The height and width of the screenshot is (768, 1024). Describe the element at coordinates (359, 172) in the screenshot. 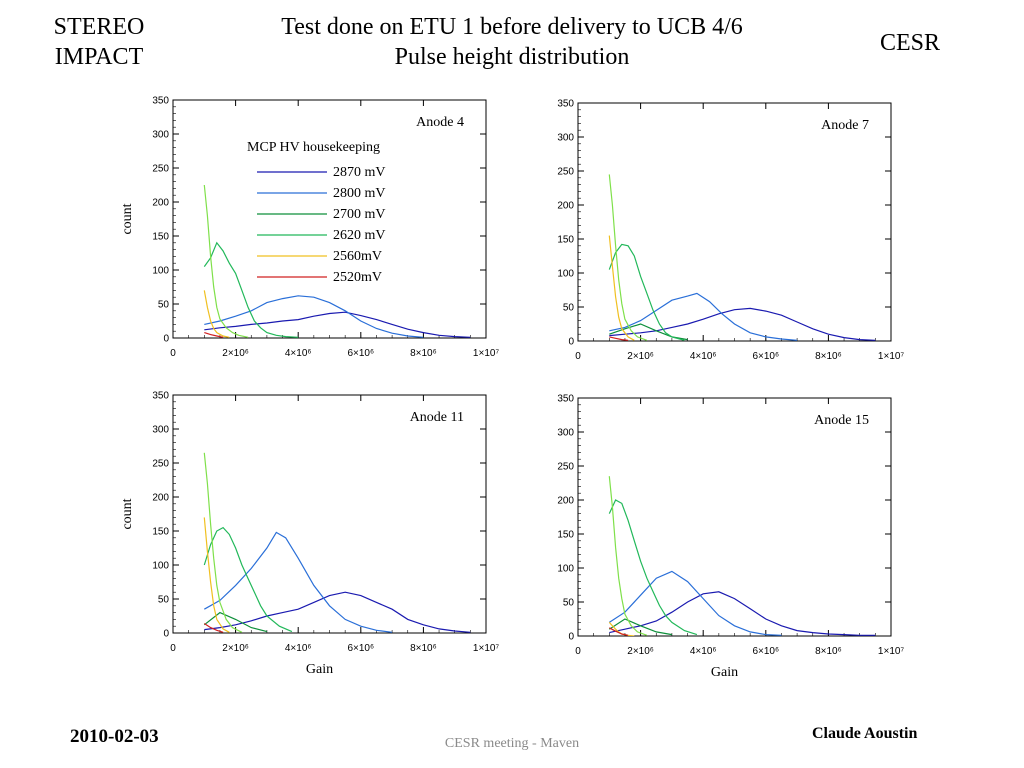

I see `legend-entry: 2870 mV` at that location.